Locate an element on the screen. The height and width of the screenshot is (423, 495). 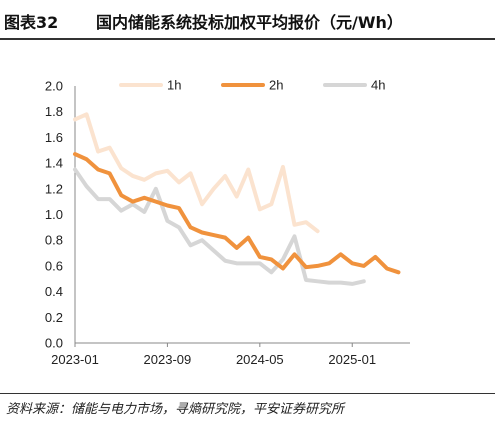
y-tick-labels: 0.0 0.2 0.4 0.6 0.8 1.0 1.2 1.4 1.6 1.8 2.0 is located at coordinates (54, 215).